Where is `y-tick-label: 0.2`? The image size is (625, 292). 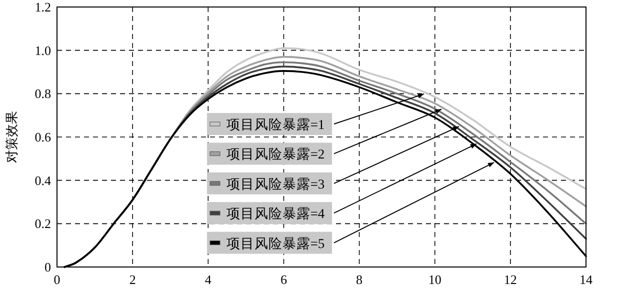 y-tick-label: 0.2 is located at coordinates (42, 224).